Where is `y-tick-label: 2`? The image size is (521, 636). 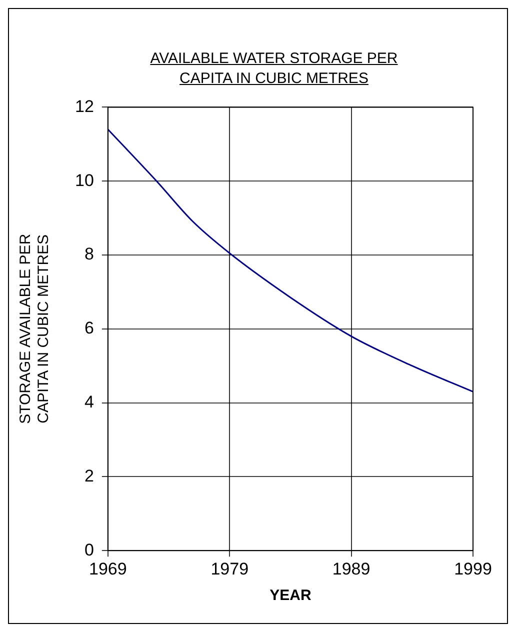
y-tick-label: 2 is located at coordinates (89, 476).